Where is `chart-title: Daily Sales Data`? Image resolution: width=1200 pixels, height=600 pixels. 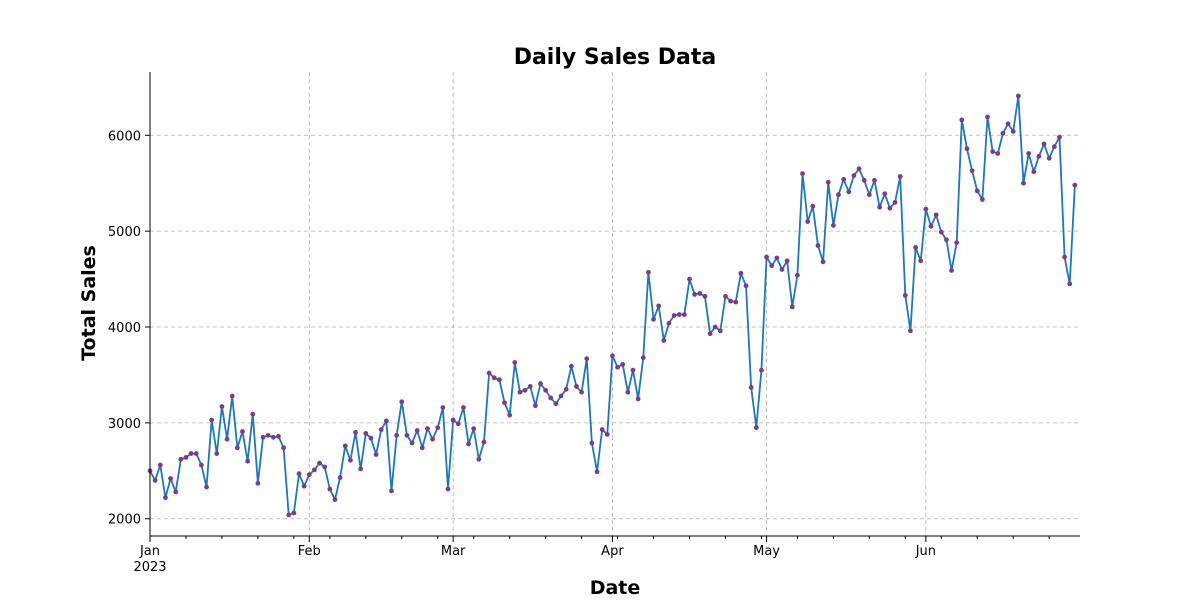 chart-title: Daily Sales Data is located at coordinates (615, 57).